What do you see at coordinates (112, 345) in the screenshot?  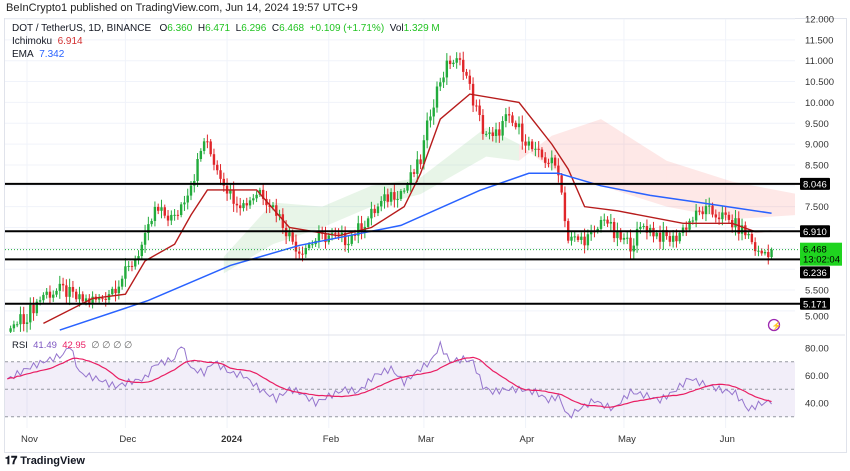 I see `rsi-extra-values: ∅ ∅ ∅ ∅` at bounding box center [112, 345].